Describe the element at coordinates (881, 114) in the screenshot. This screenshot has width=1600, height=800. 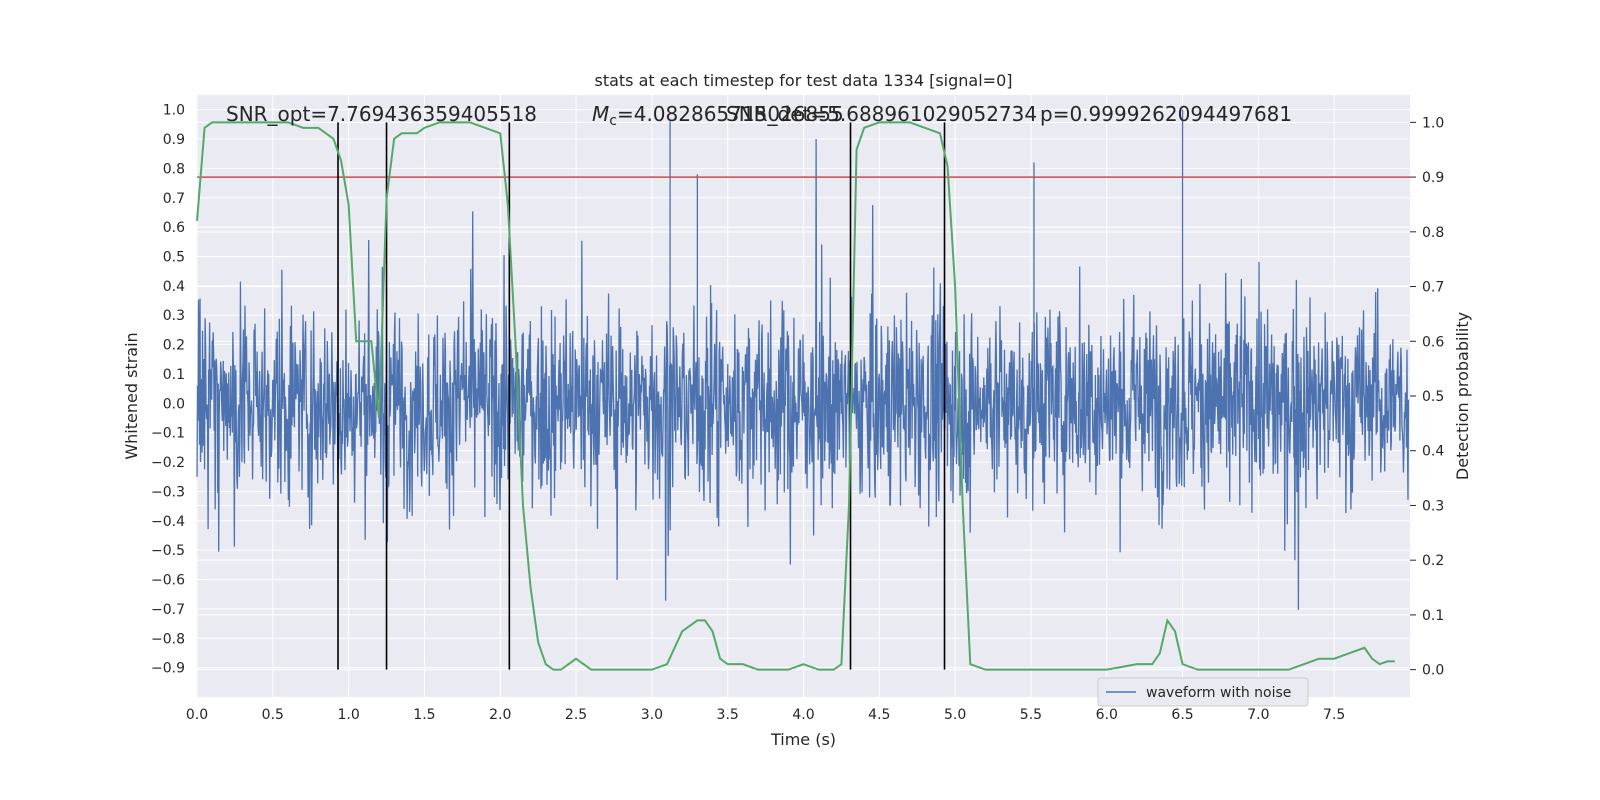
I see `annotation-snr-det: SNR_det=5.688961029052734` at that location.